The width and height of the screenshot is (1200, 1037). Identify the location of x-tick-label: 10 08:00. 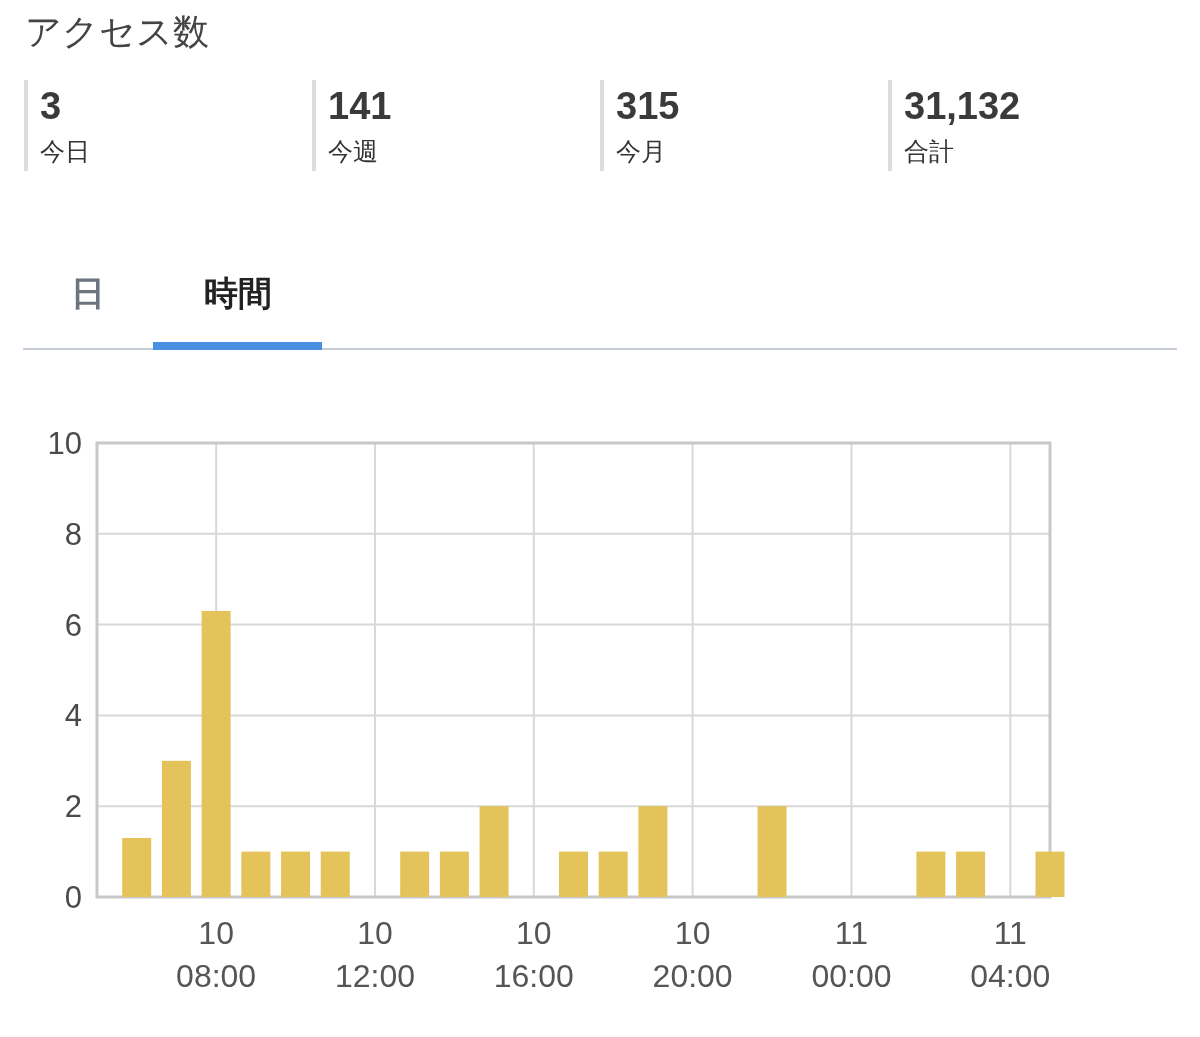
(216, 954).